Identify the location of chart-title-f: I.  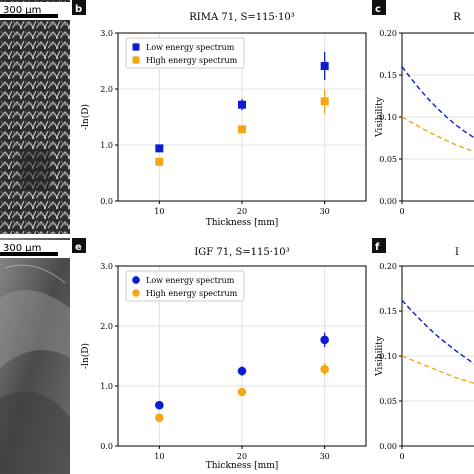
(457, 252).